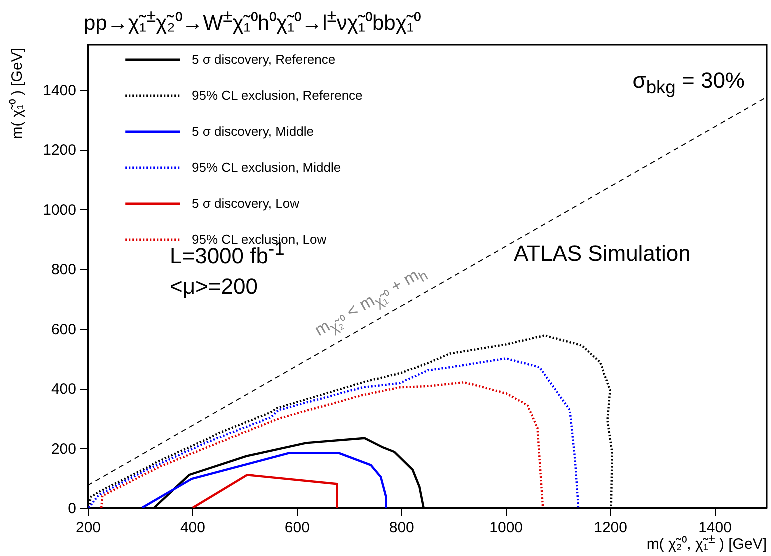 The image size is (771, 556). What do you see at coordinates (253, 131) in the screenshot?
I see `legend-label: 5 σ discovery, Middle` at bounding box center [253, 131].